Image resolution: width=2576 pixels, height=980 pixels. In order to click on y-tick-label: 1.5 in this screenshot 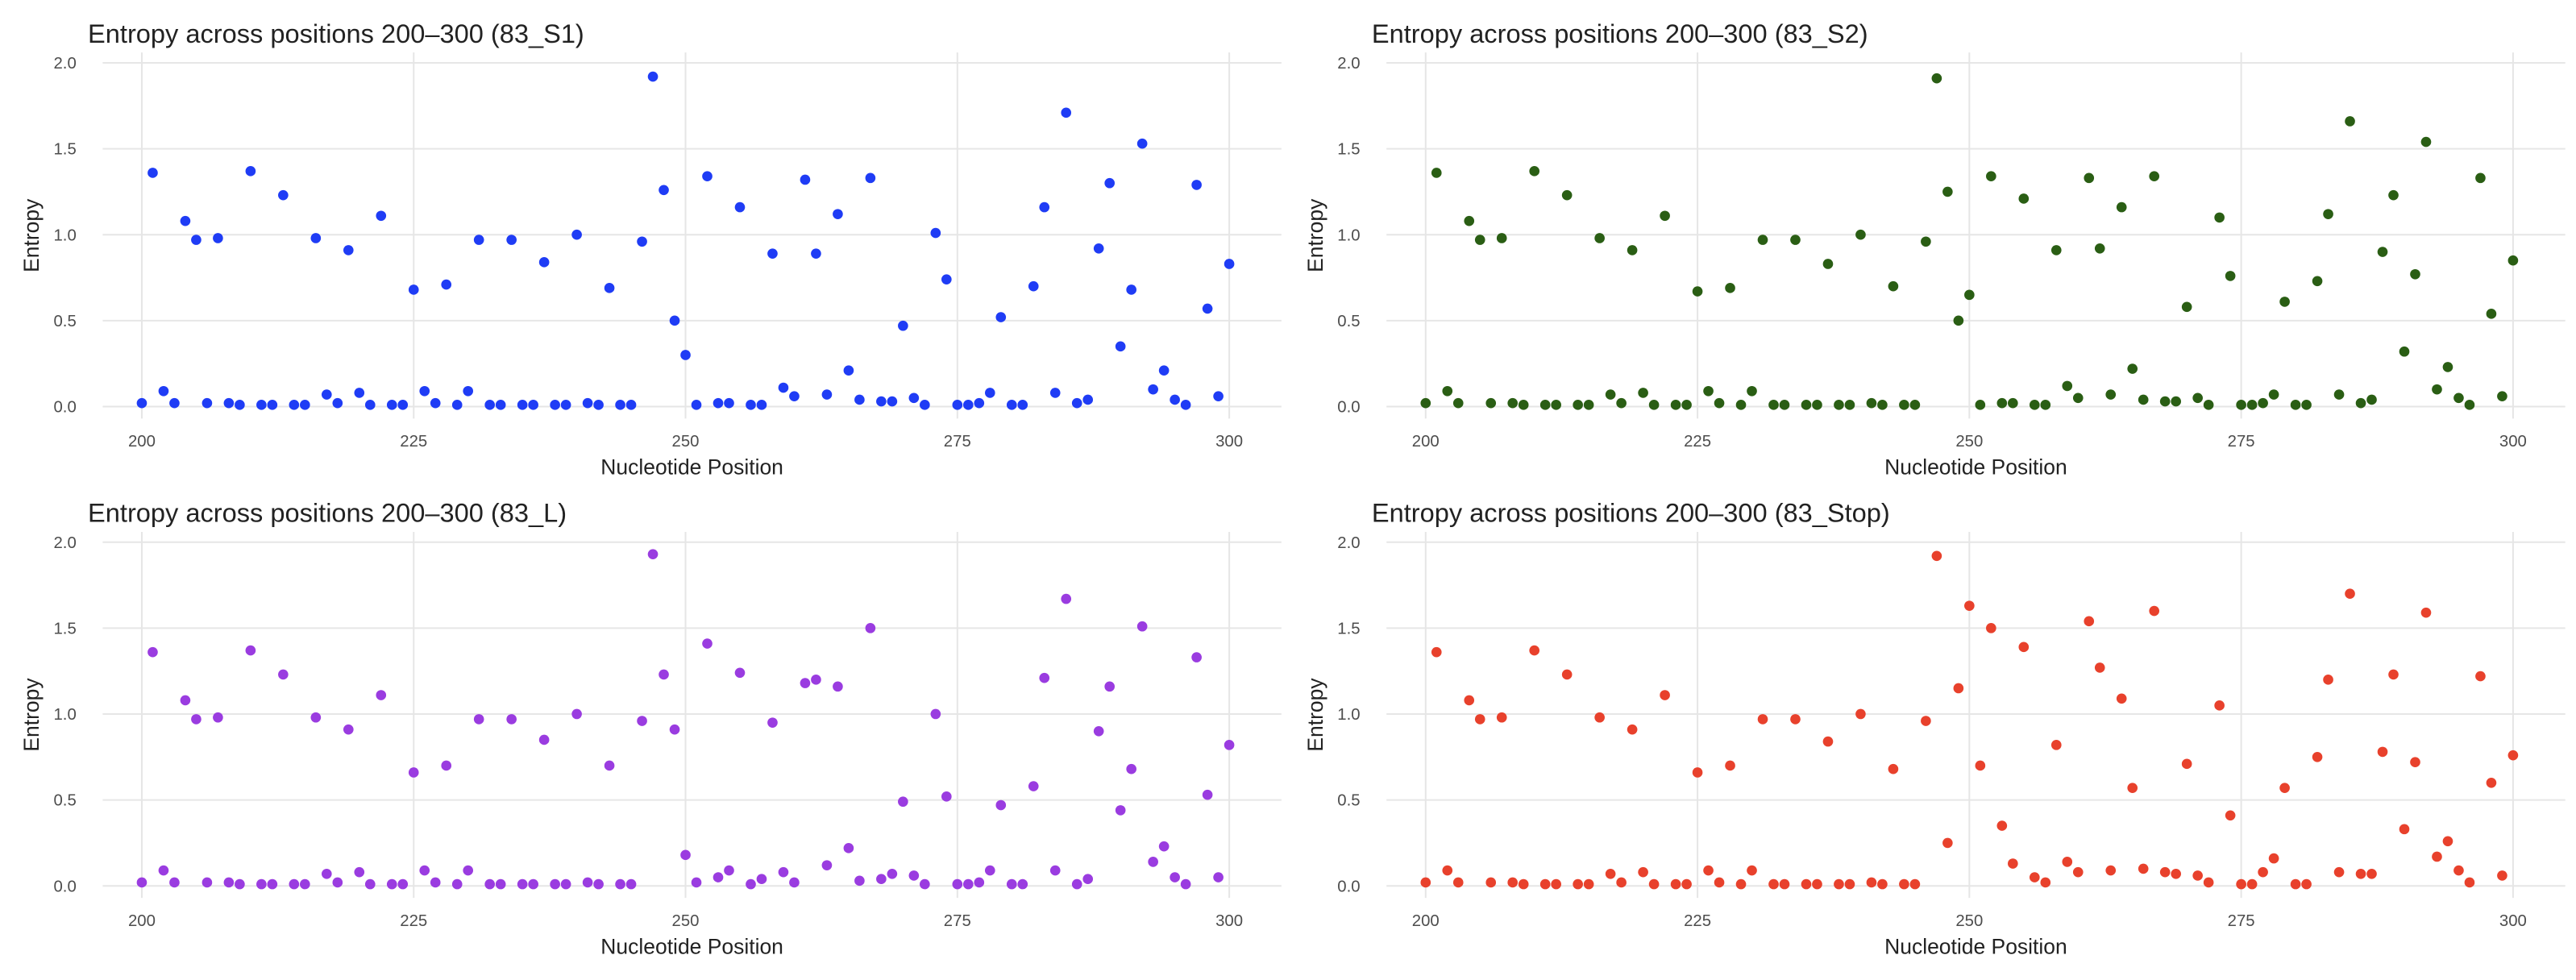, I will do `click(1348, 150)`.